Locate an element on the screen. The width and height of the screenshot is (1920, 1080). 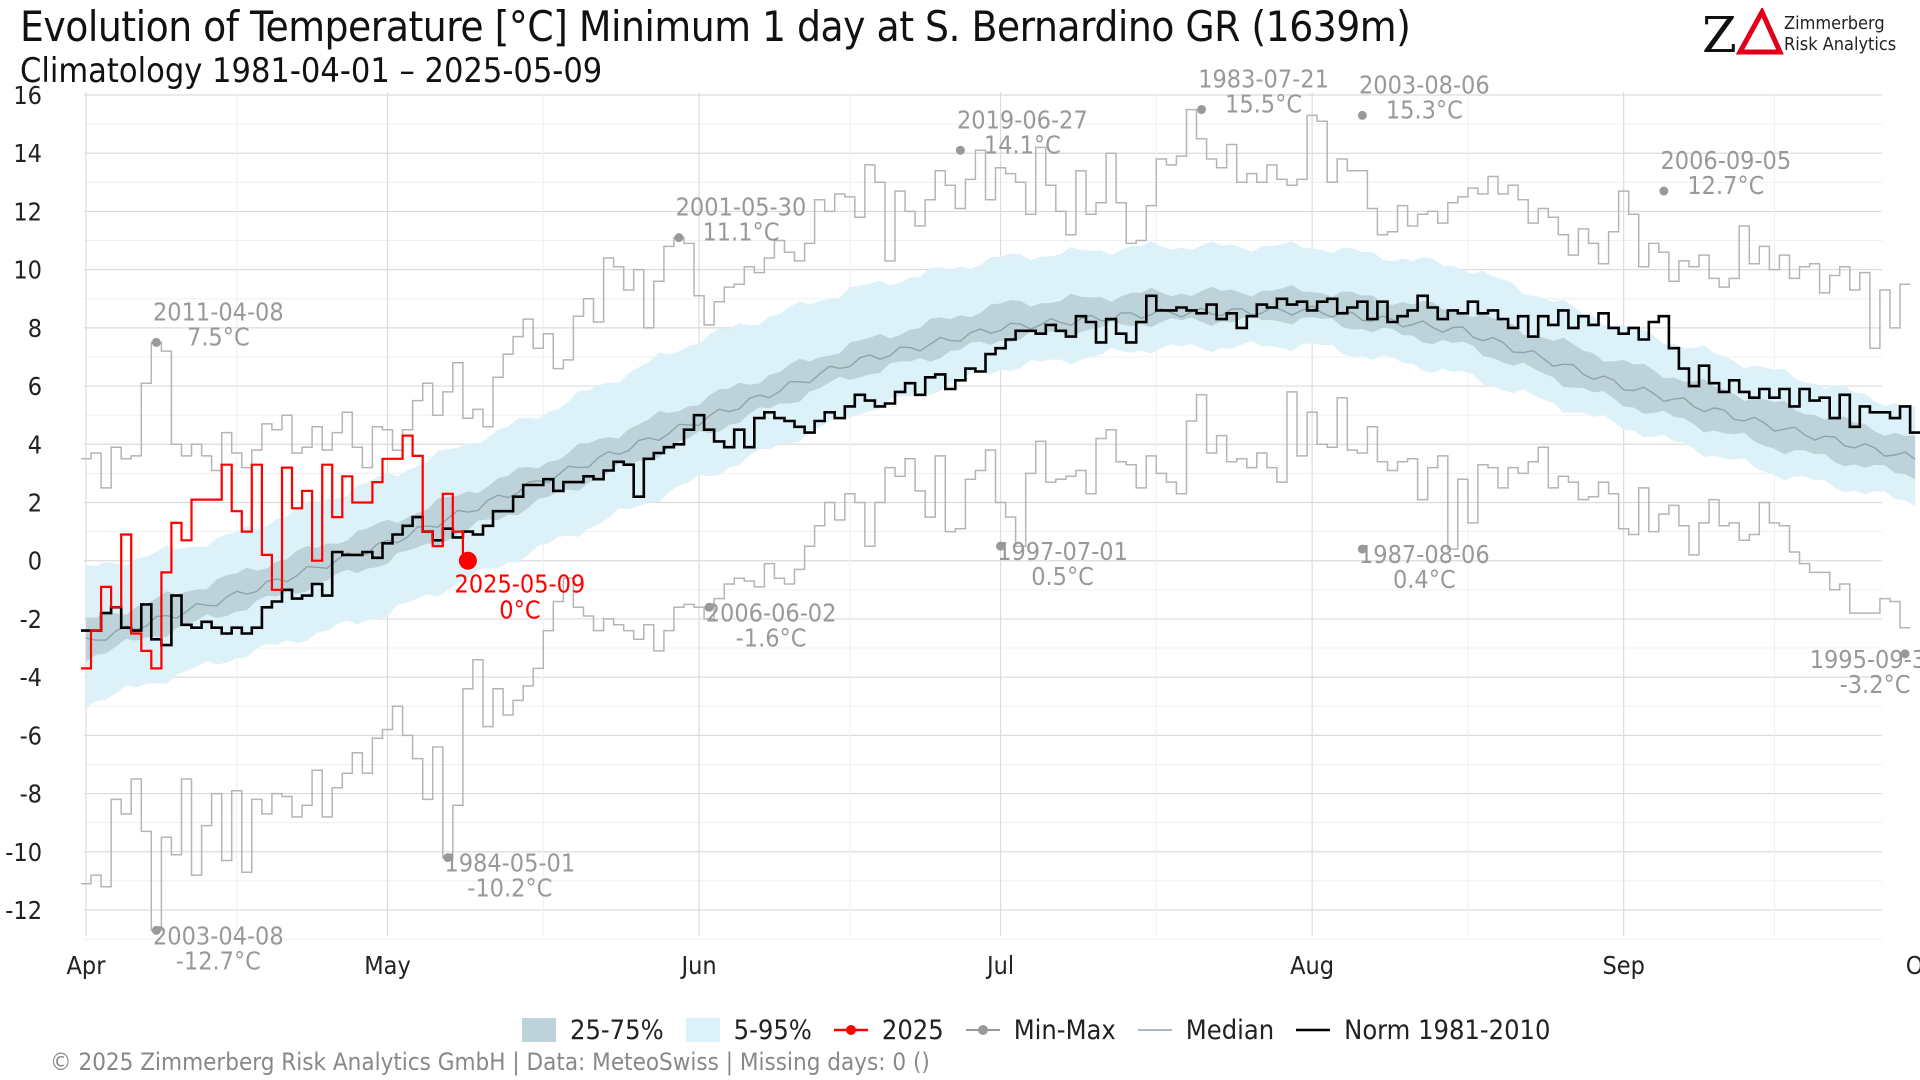
legend-item-p5_95: 5-95% is located at coordinates (748, 1030).